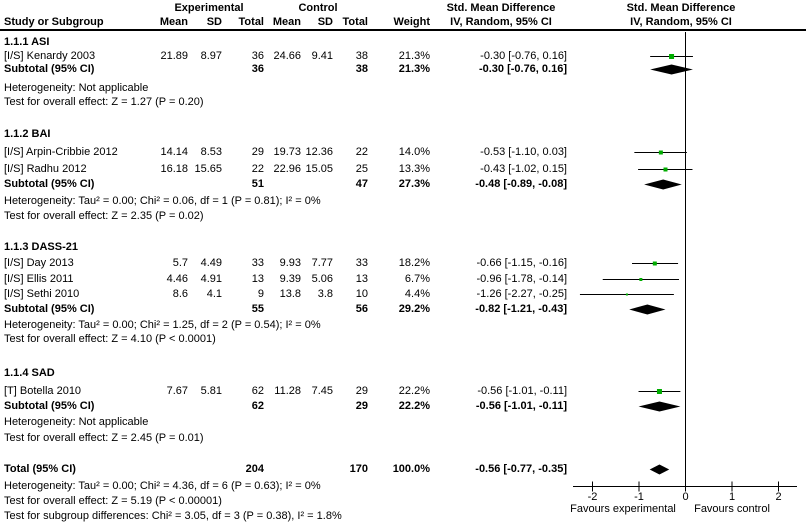 The width and height of the screenshot is (806, 528). I want to click on col-header-mean-ctrl: Mean, so click(286, 22).